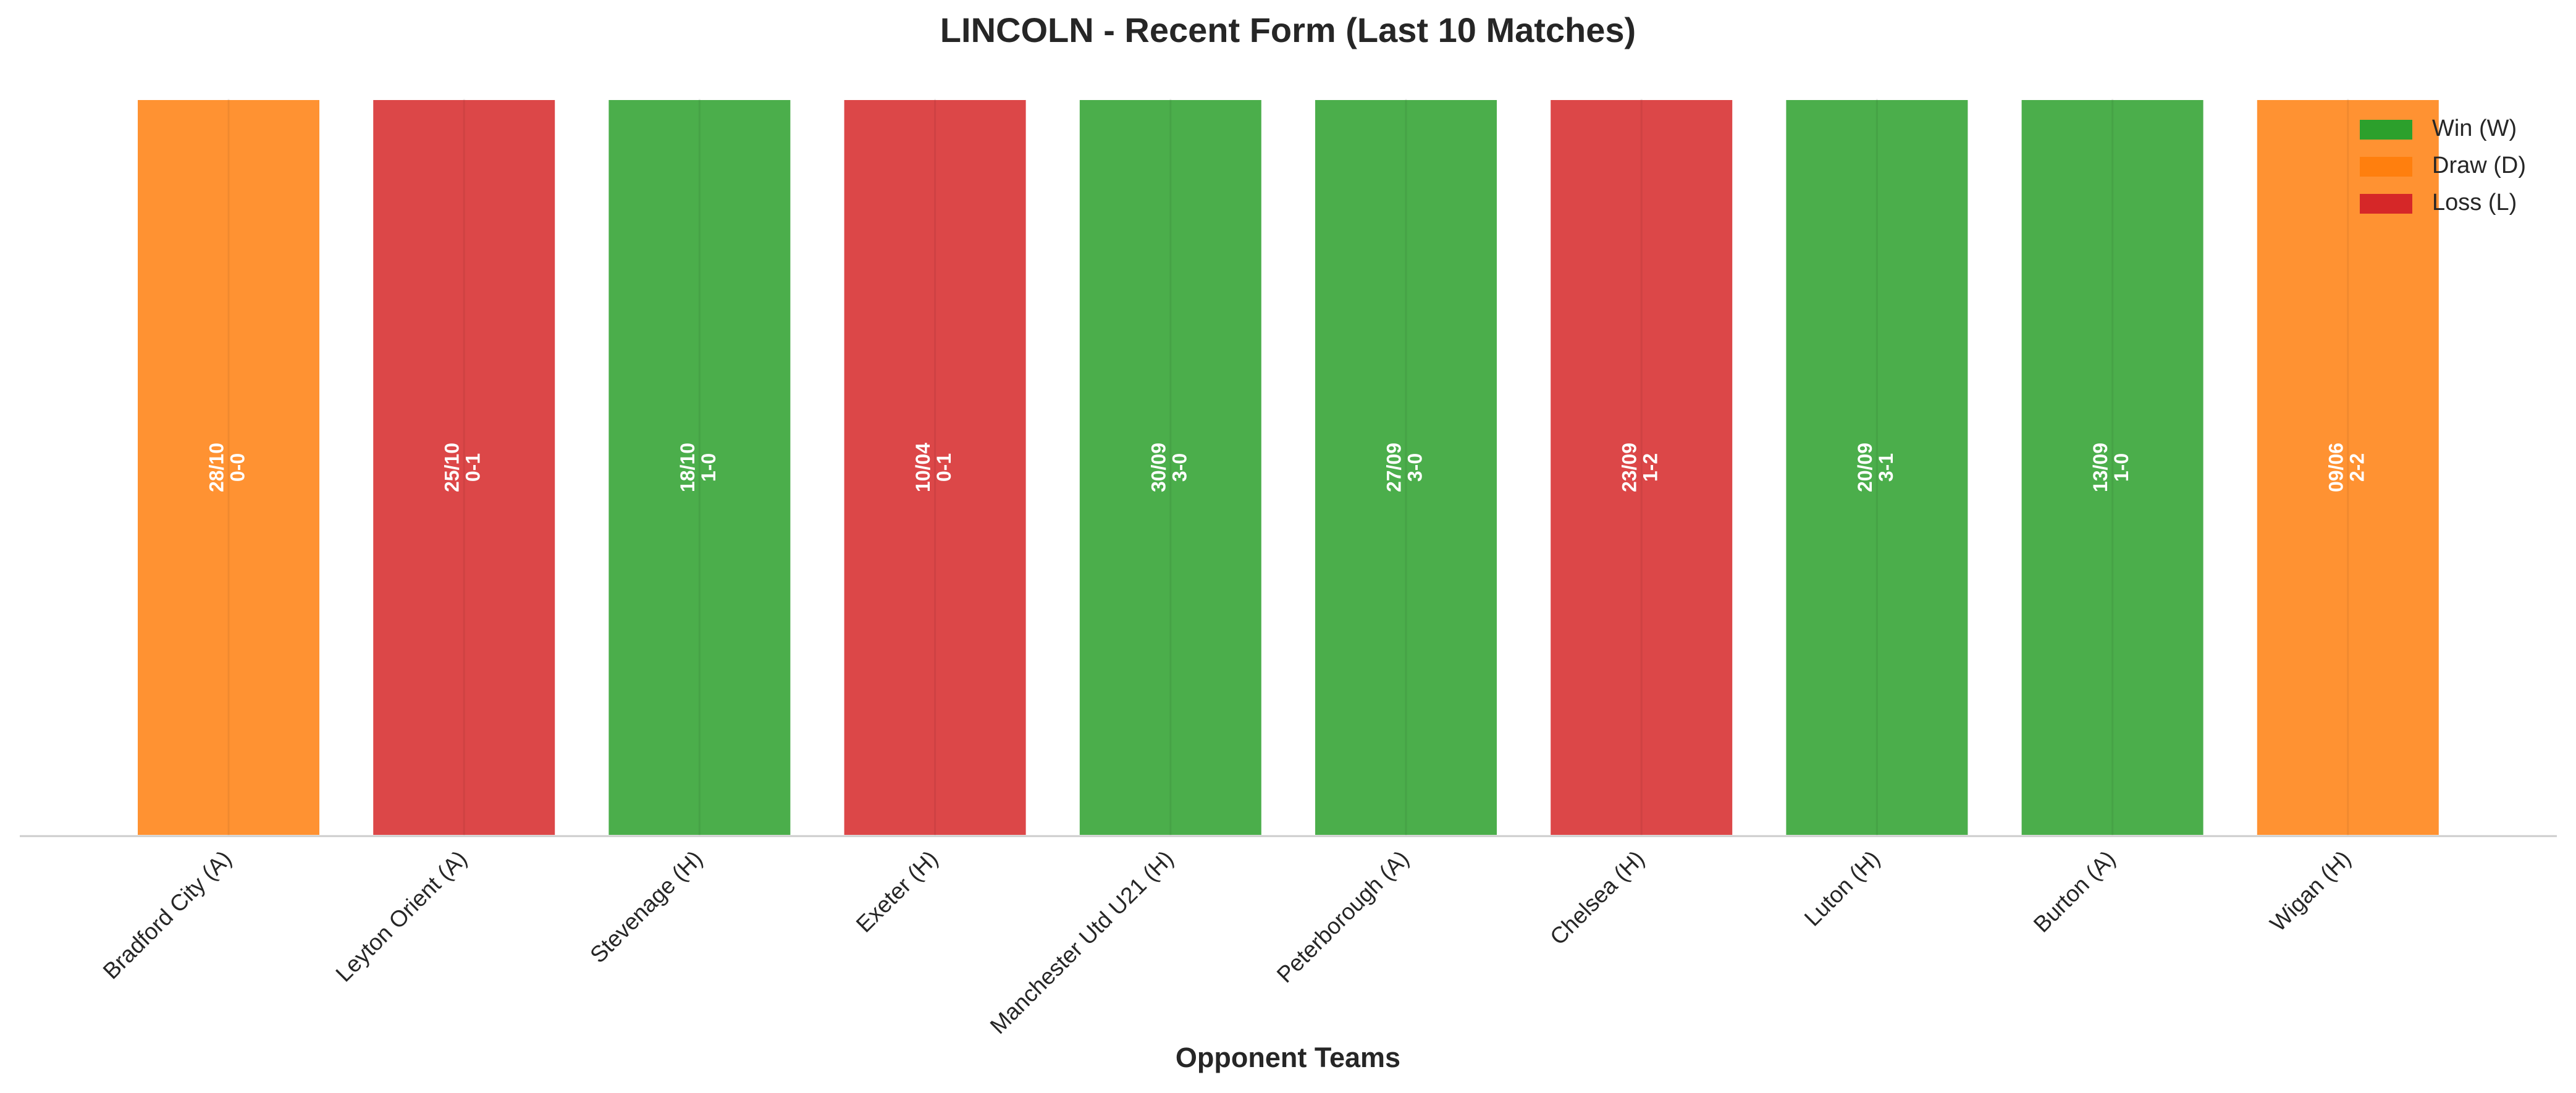 The image size is (2576, 1093). What do you see at coordinates (687, 467) in the screenshot?
I see `bar-date: 18/10` at bounding box center [687, 467].